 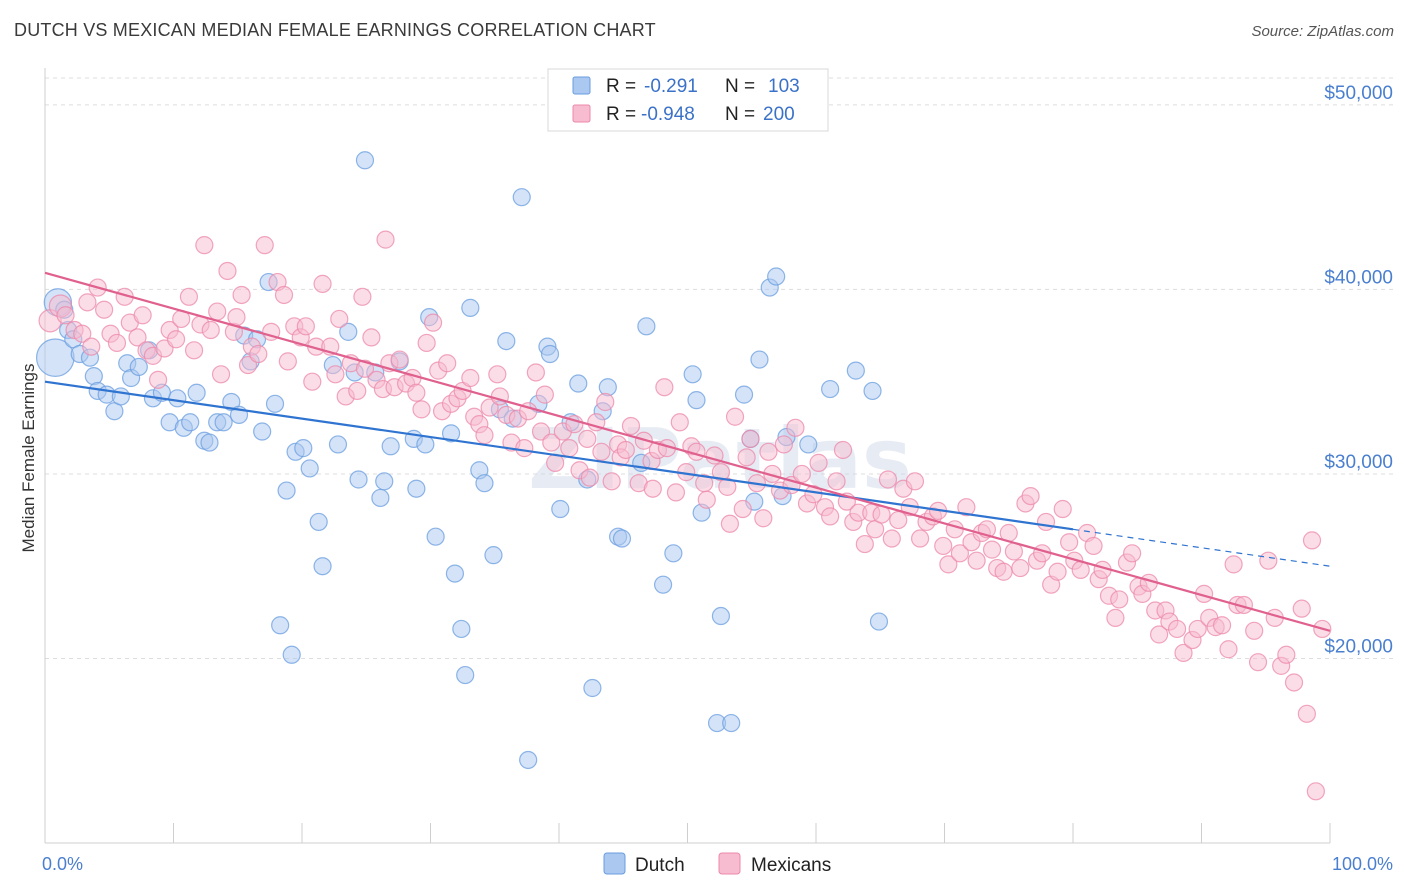 I want to click on legend: R = -0.291 N = 103 R = -0.948 N = 200, so click(x=688, y=100).